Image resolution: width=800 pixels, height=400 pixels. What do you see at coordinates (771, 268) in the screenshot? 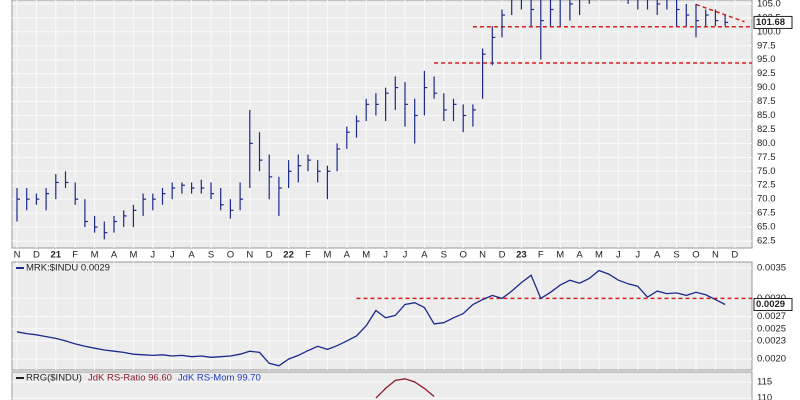
I see `y-tick-label: 0.0035` at bounding box center [771, 268].